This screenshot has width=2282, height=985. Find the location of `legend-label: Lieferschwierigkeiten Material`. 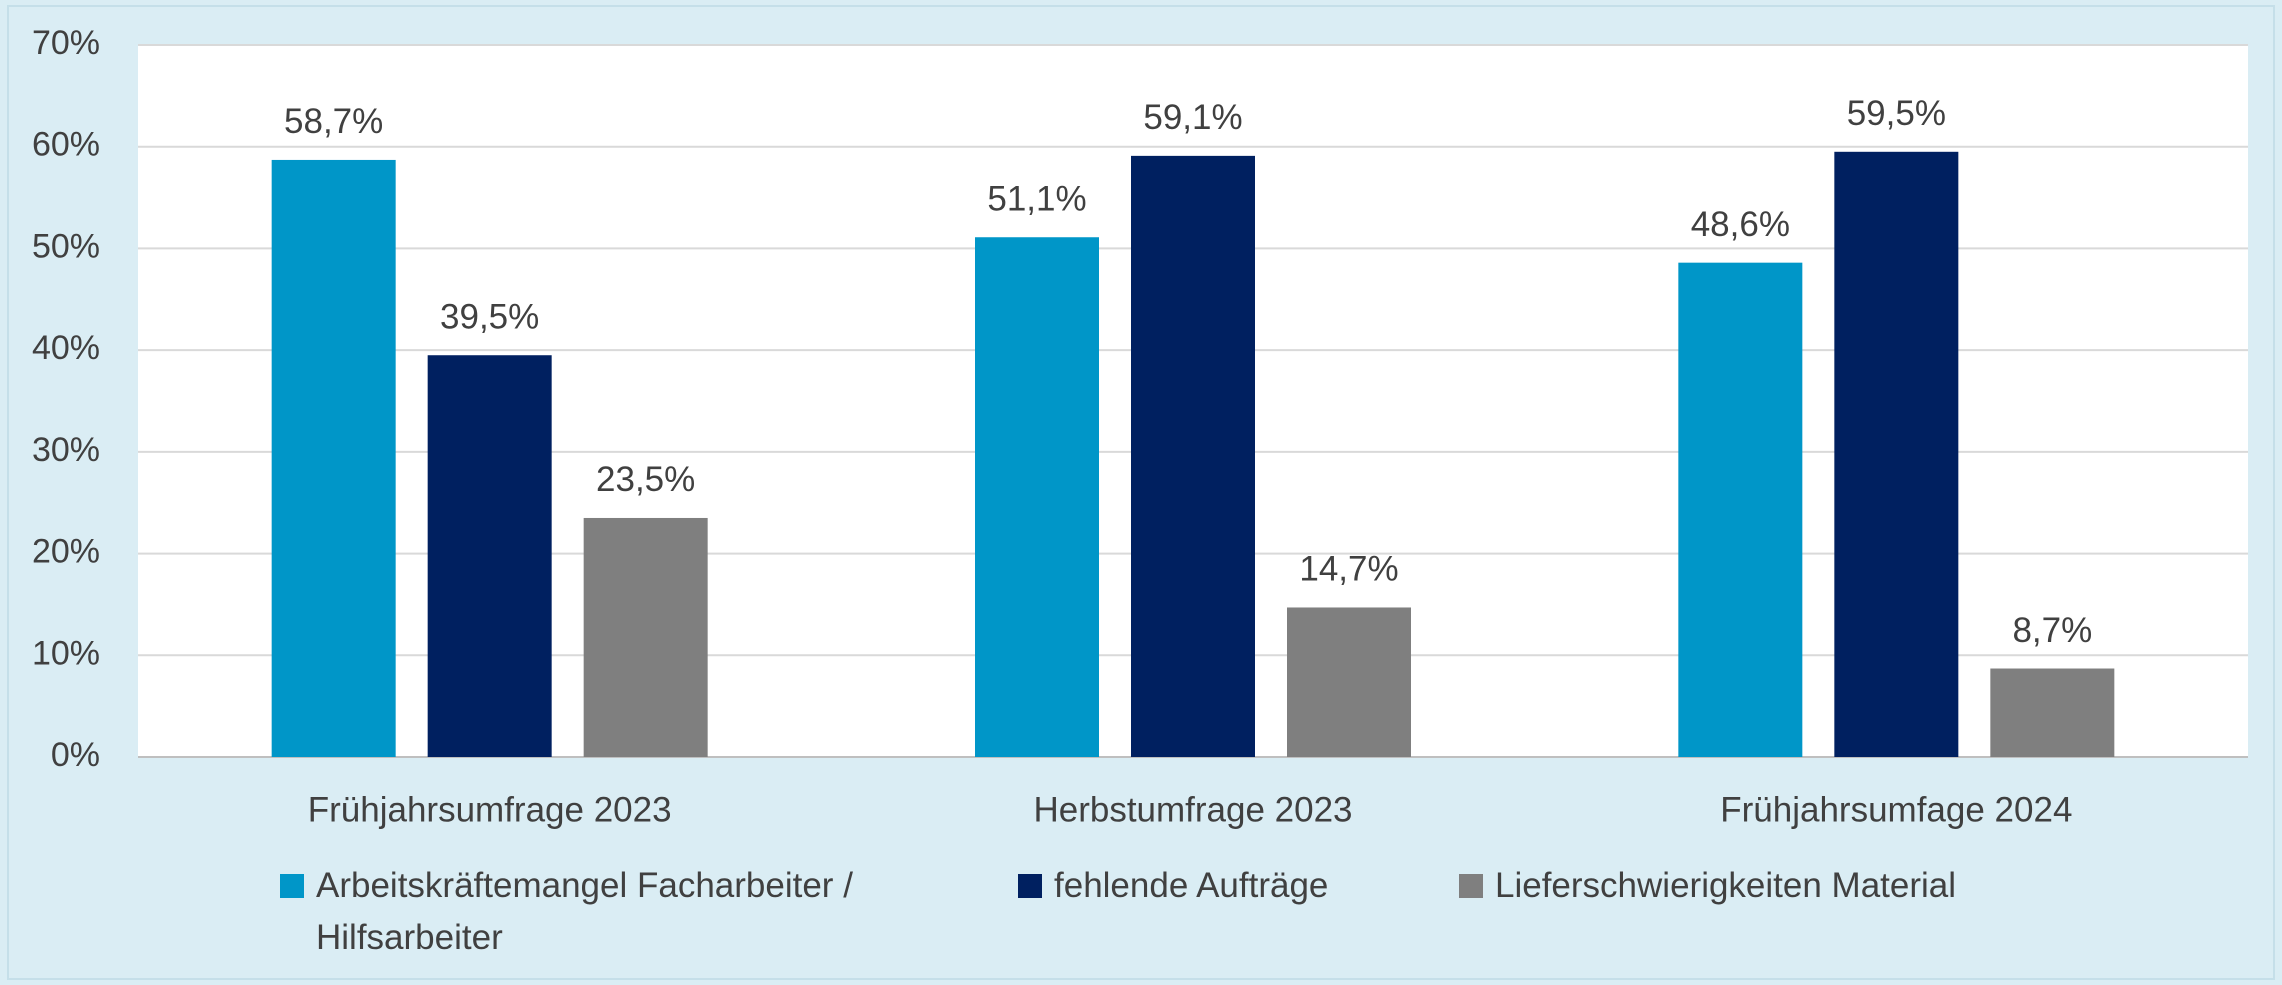

legend-label: Lieferschwierigkeiten Material is located at coordinates (1726, 885).